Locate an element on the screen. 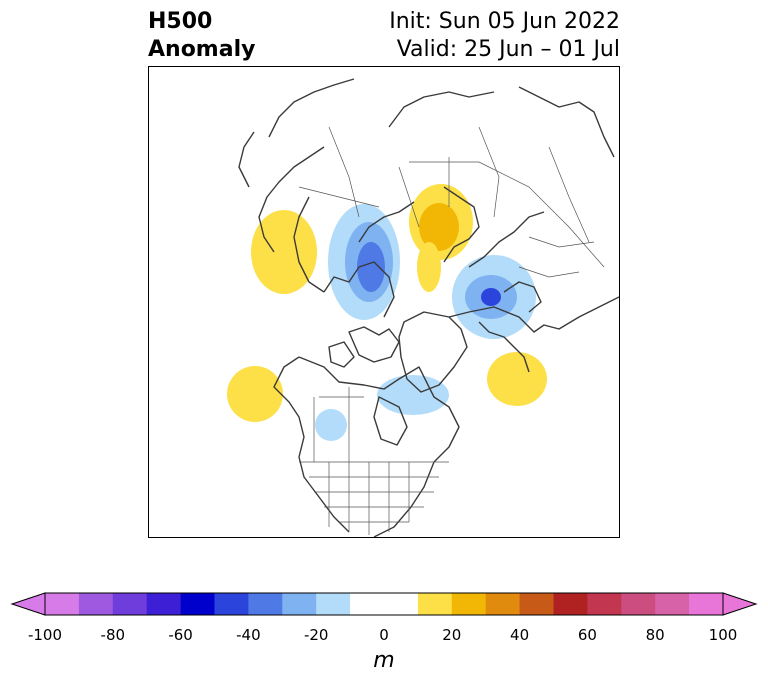 This screenshot has height=684, width=768. init-date: Init: Sun 05 Jun 2022 is located at coordinates (504, 21).